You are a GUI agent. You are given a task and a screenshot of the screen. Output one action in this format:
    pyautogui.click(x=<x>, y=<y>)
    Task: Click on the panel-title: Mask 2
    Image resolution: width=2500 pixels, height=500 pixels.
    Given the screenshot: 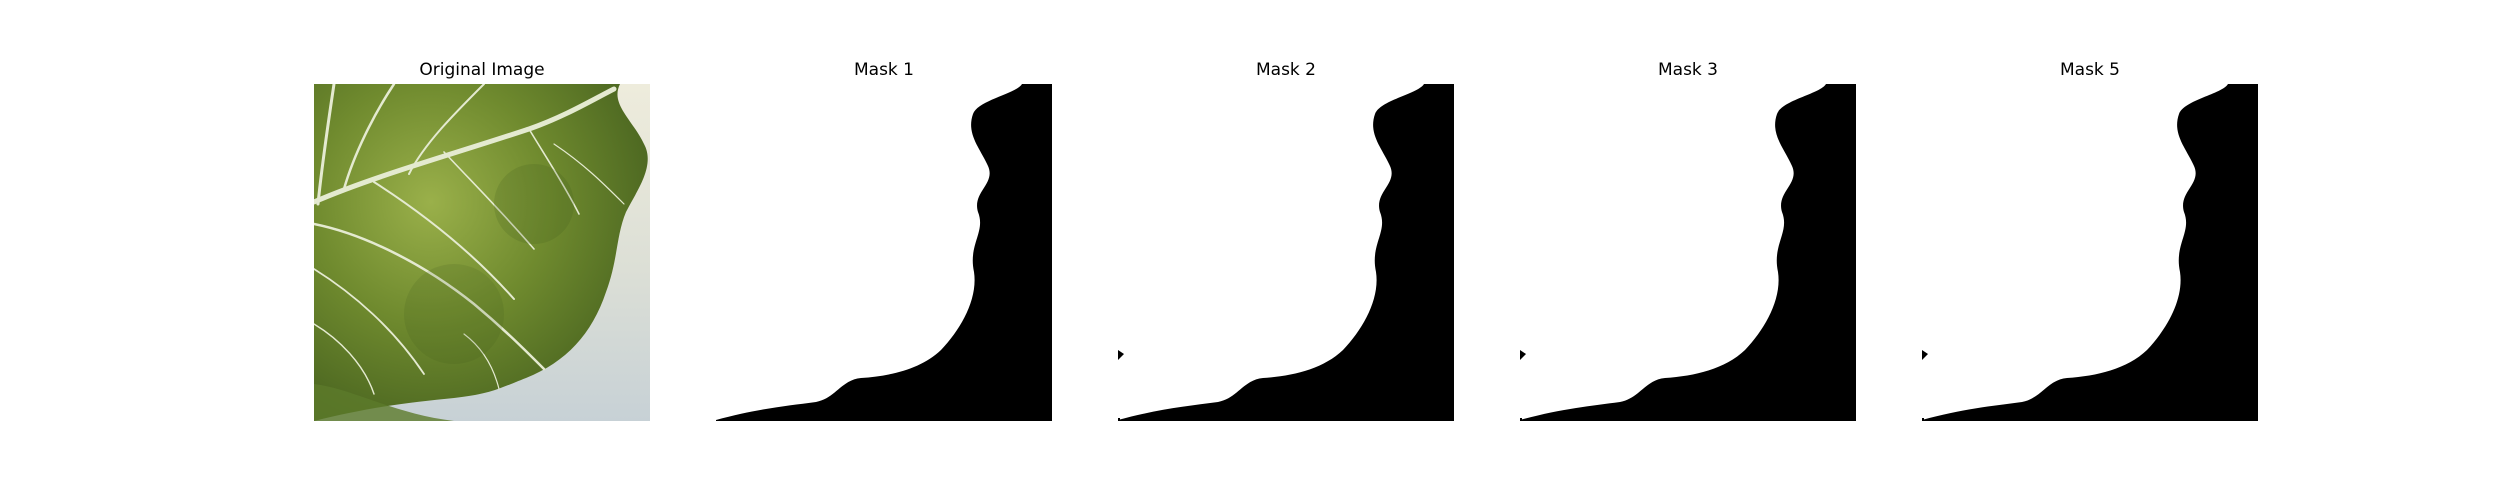 What is the action you would take?
    pyautogui.click(x=1285, y=70)
    